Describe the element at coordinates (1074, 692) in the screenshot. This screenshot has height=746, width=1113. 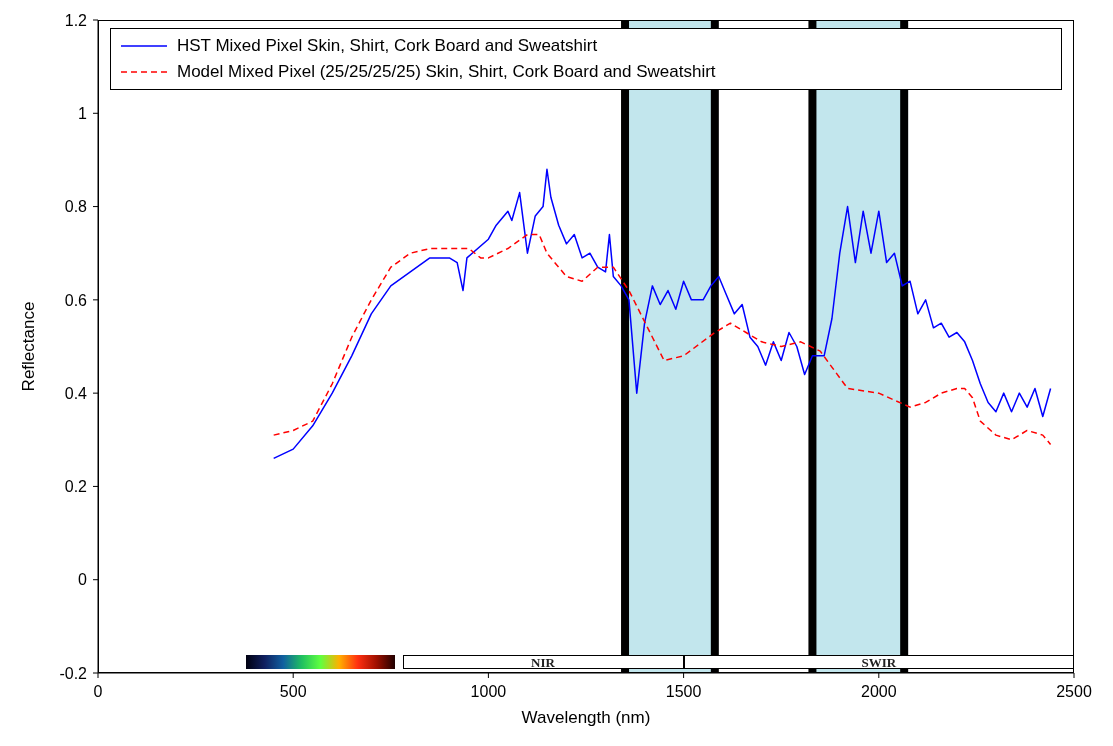
I see `x-tick-label: 2500` at that location.